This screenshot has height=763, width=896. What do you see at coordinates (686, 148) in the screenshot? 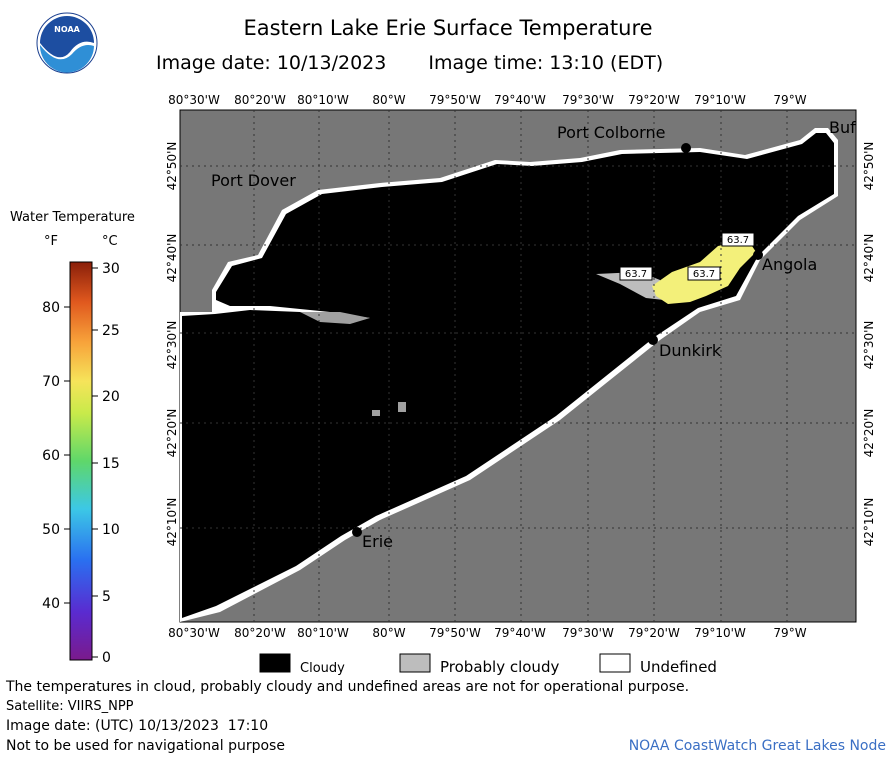
I see `city-dot-port-colborne` at bounding box center [686, 148].